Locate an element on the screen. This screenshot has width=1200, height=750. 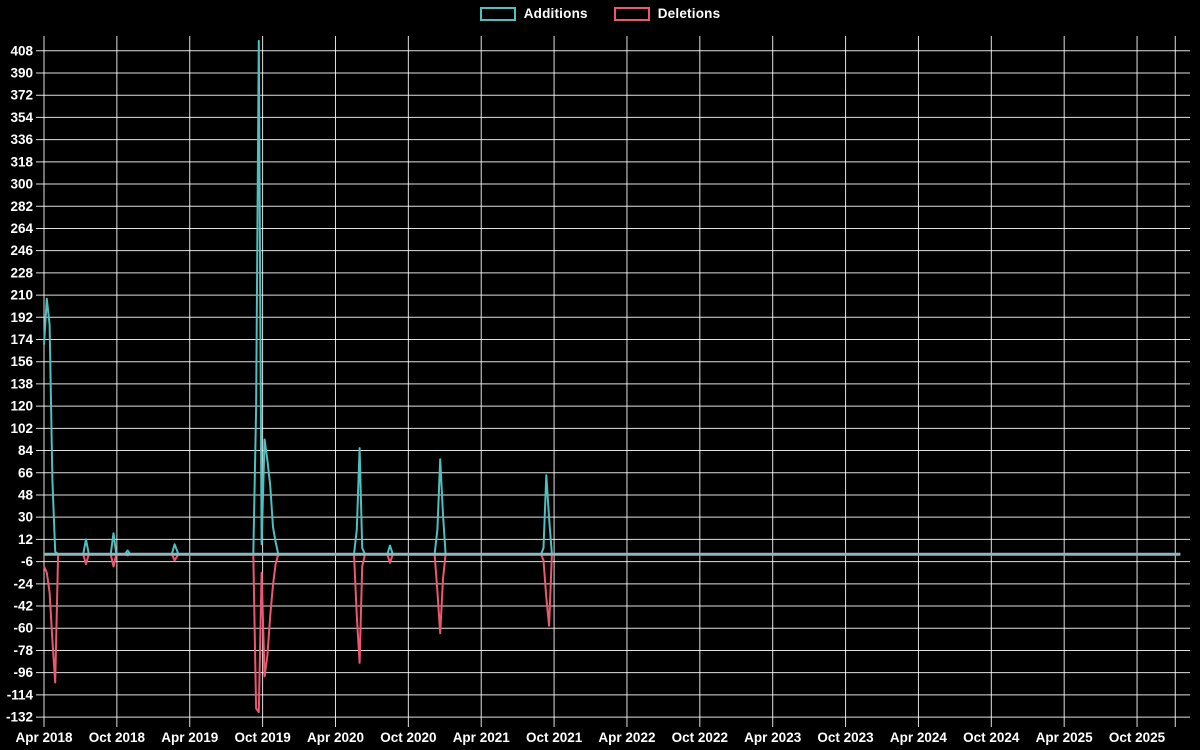
y-tick-label: 246 is located at coordinates (21, 250).